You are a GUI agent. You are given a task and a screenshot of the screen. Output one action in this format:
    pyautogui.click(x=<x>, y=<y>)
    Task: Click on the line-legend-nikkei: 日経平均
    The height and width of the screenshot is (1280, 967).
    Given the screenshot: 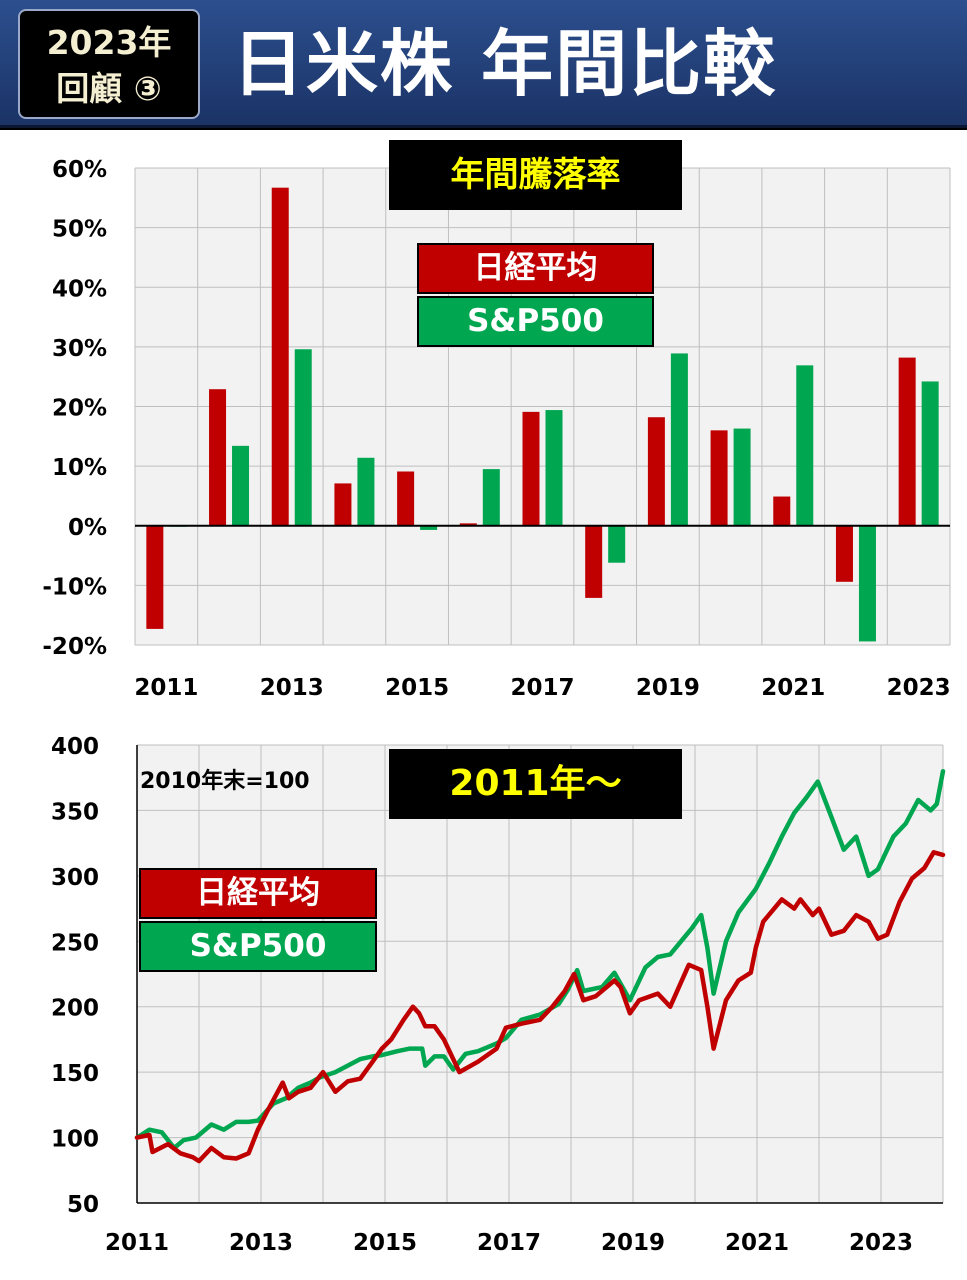 What is the action you would take?
    pyautogui.click(x=258, y=893)
    